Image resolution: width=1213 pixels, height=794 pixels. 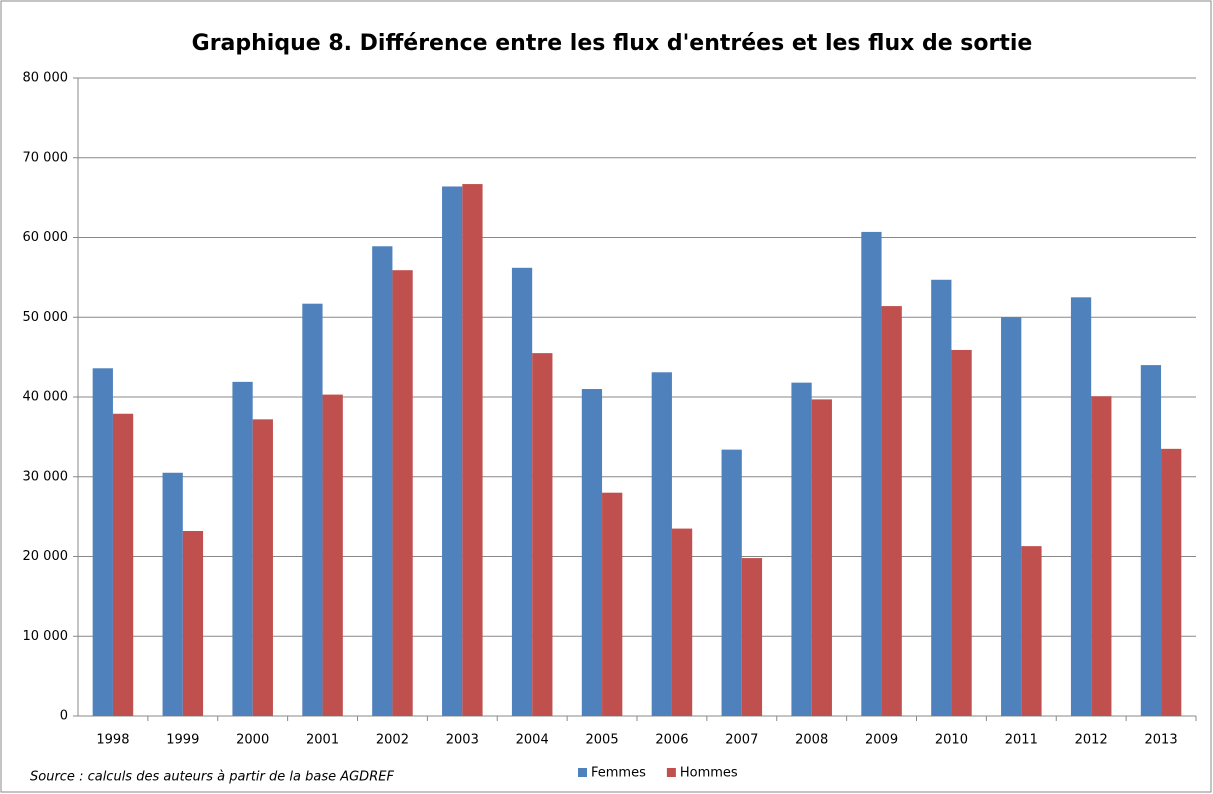 What do you see at coordinates (46, 397) in the screenshot?
I see `y-tick-label: 40 000` at bounding box center [46, 397].